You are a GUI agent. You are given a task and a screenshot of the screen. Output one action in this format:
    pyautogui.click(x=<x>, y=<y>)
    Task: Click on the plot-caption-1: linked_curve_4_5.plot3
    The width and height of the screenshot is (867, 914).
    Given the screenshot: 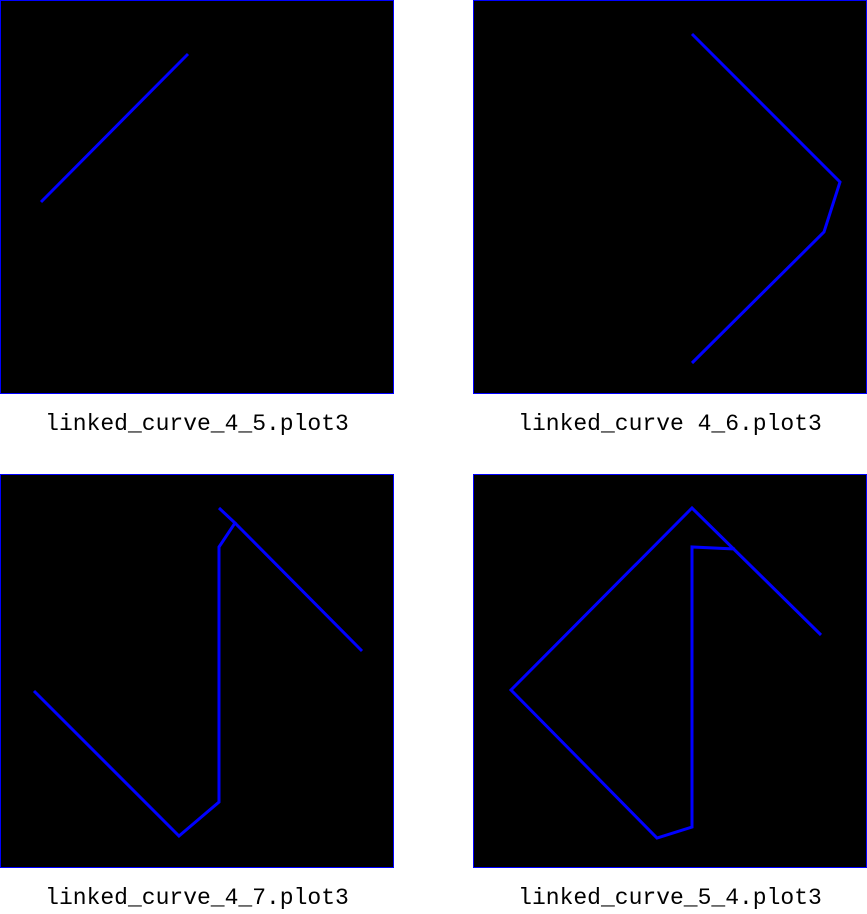 What is the action you would take?
    pyautogui.click(x=197, y=424)
    